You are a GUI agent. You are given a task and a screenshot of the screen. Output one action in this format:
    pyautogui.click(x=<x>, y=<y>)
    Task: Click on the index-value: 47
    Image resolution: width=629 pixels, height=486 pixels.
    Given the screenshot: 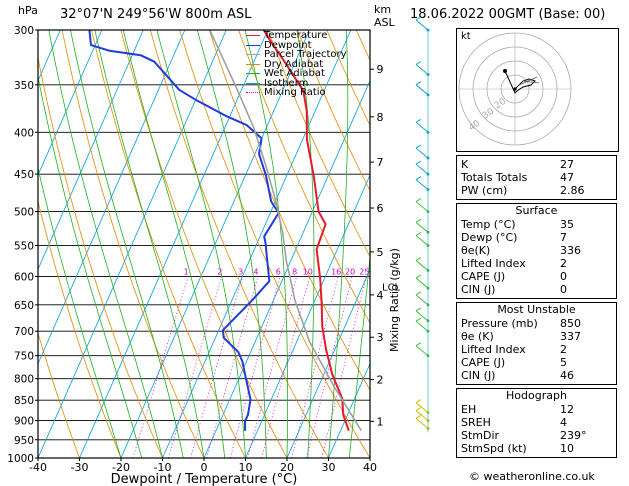 What is the action you would take?
    pyautogui.click(x=567, y=177)
    